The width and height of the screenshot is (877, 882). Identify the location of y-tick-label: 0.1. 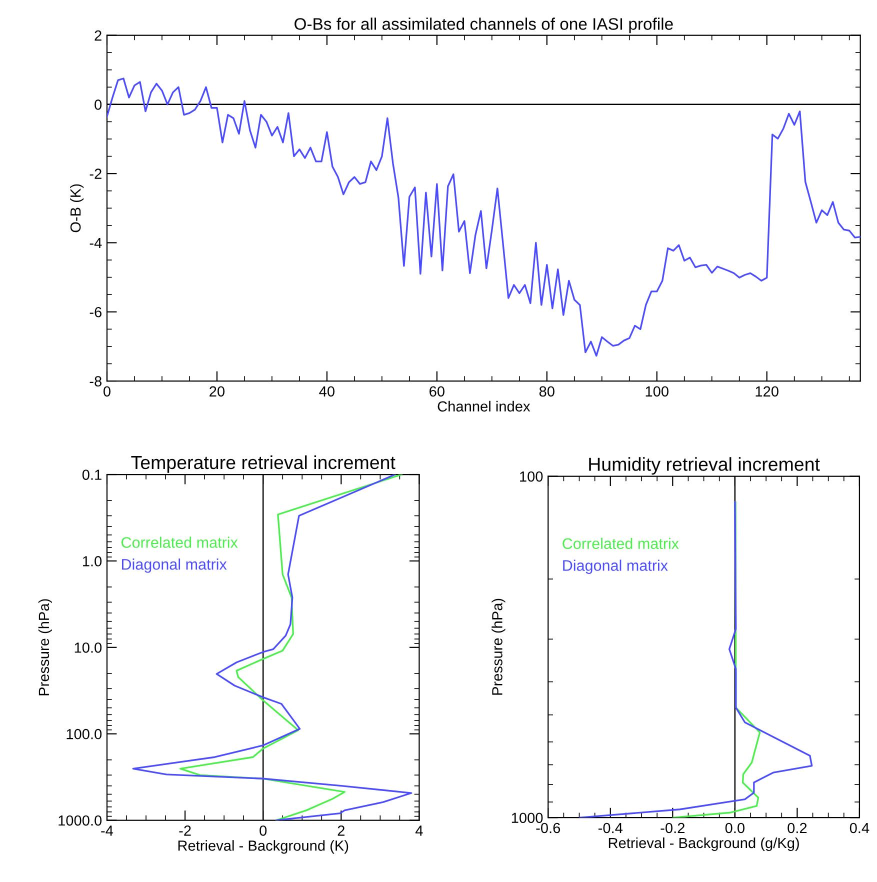
(92, 475).